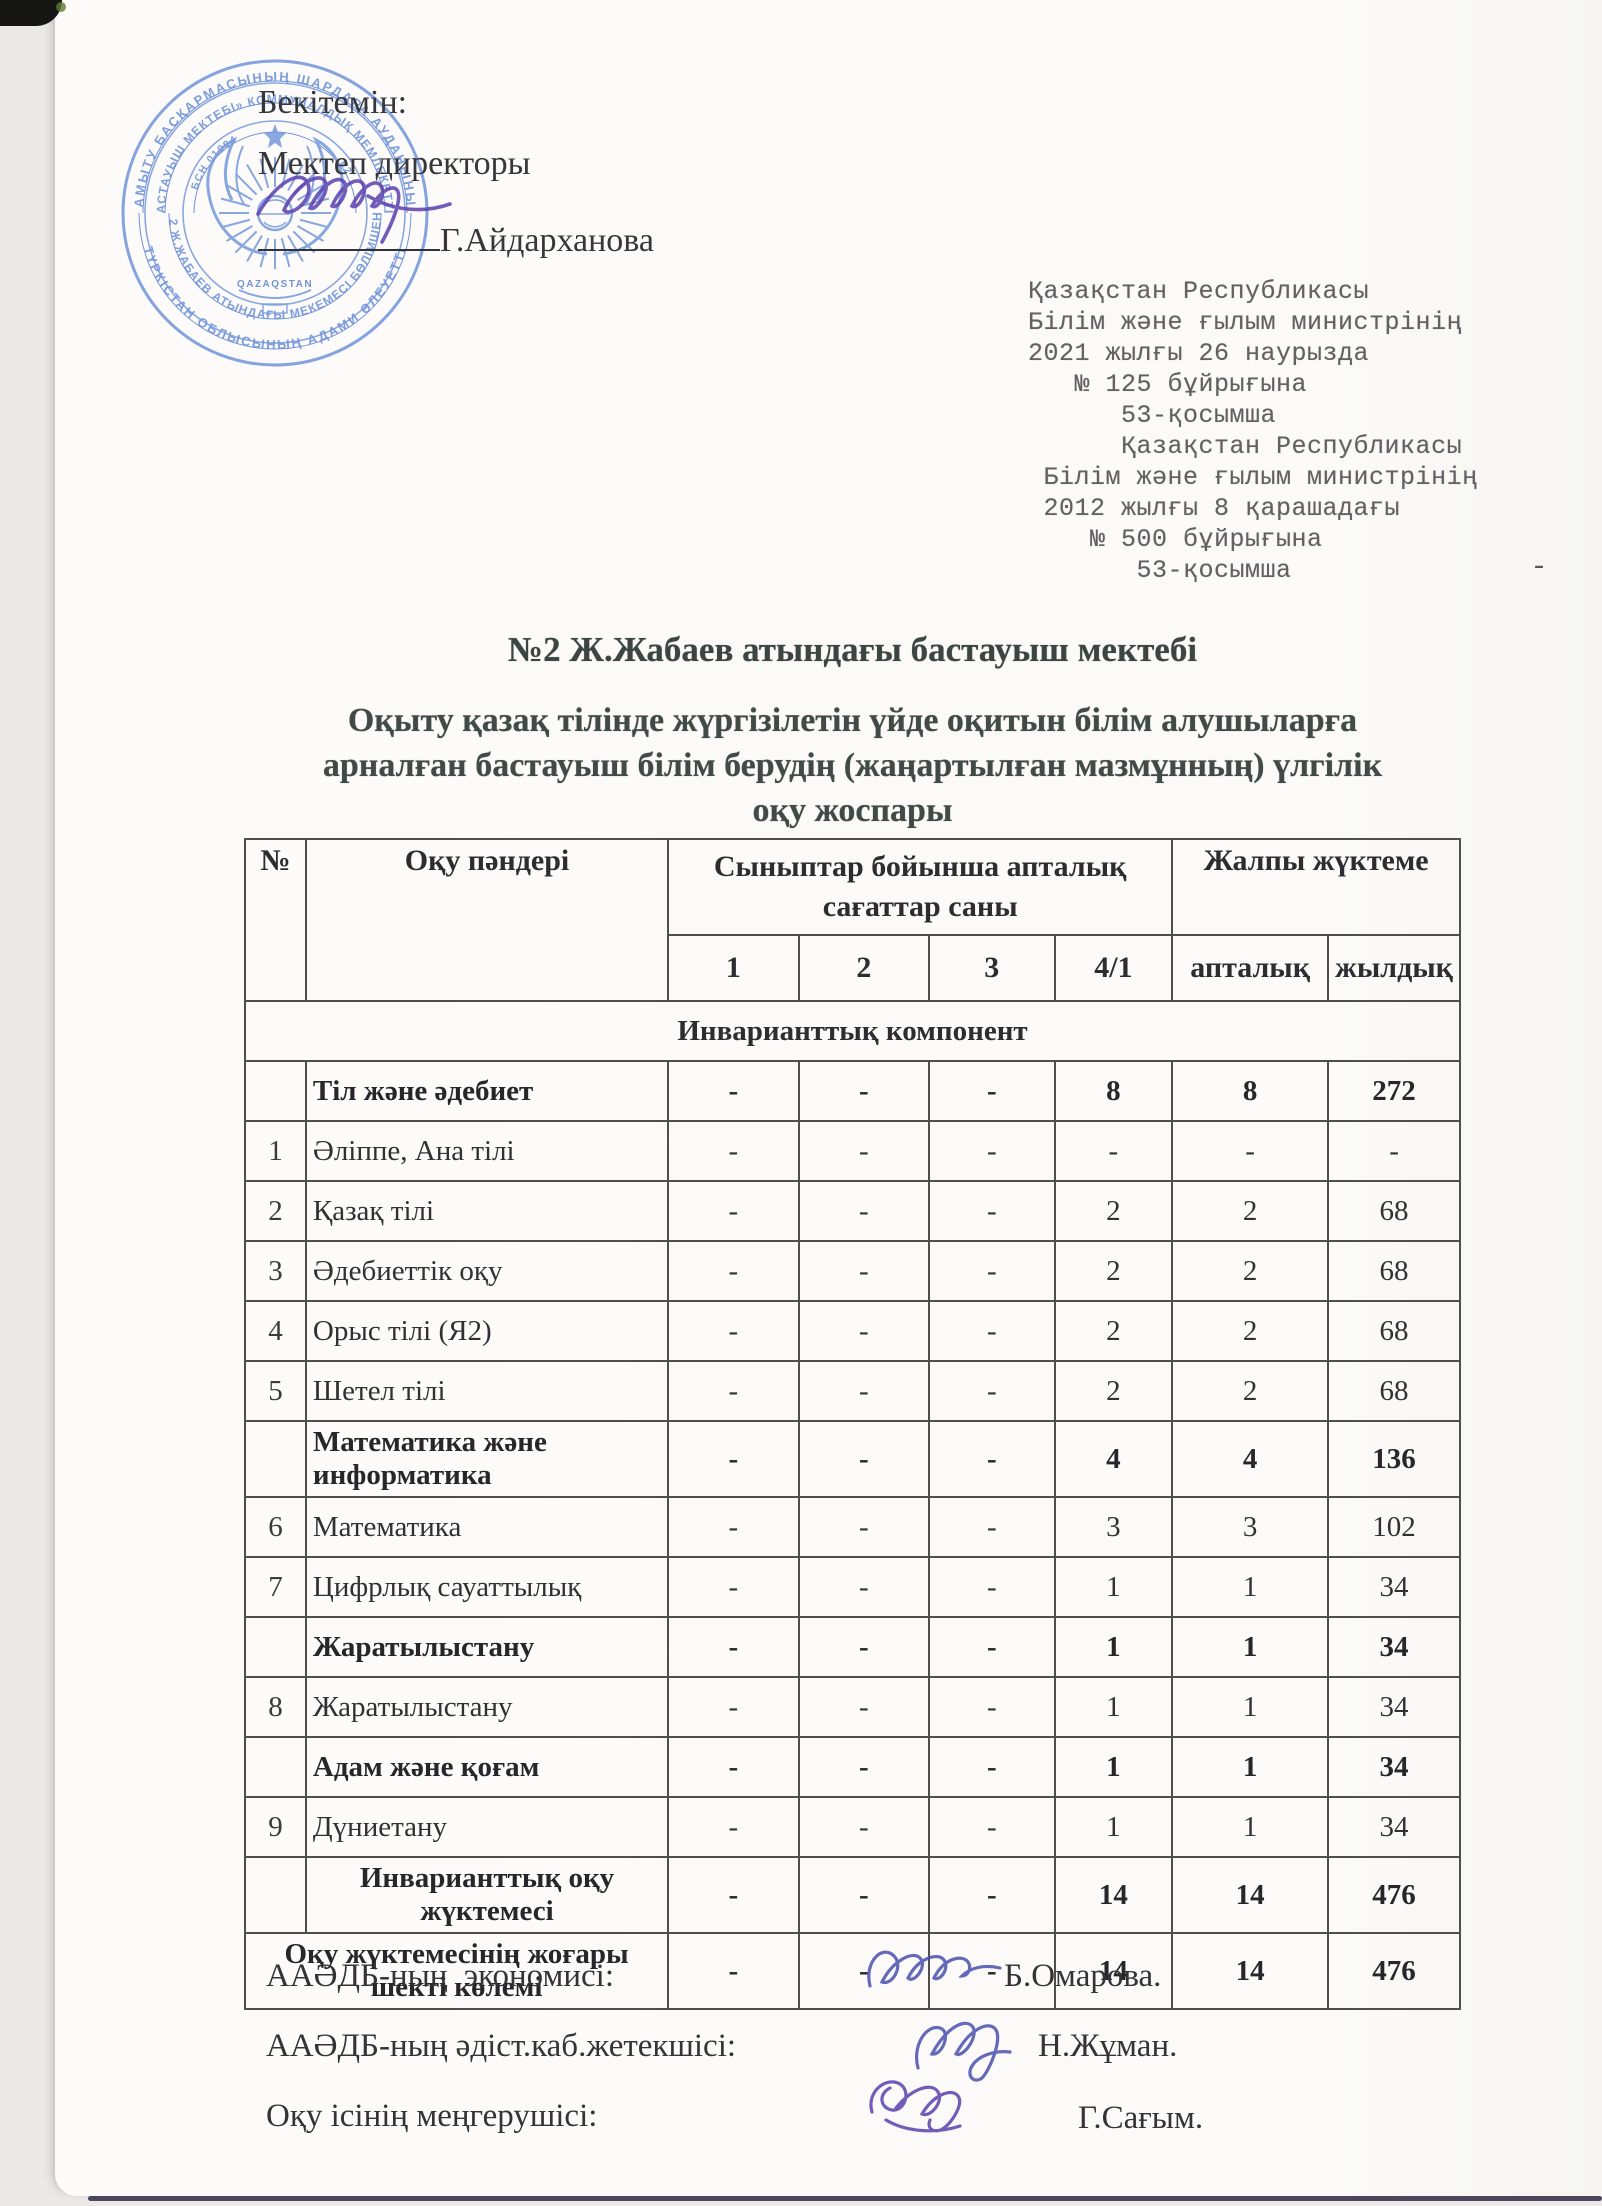  I want to click on table-row: Инварианттық оқу жүктемесі - - -14 14 476, so click(852, 1895).